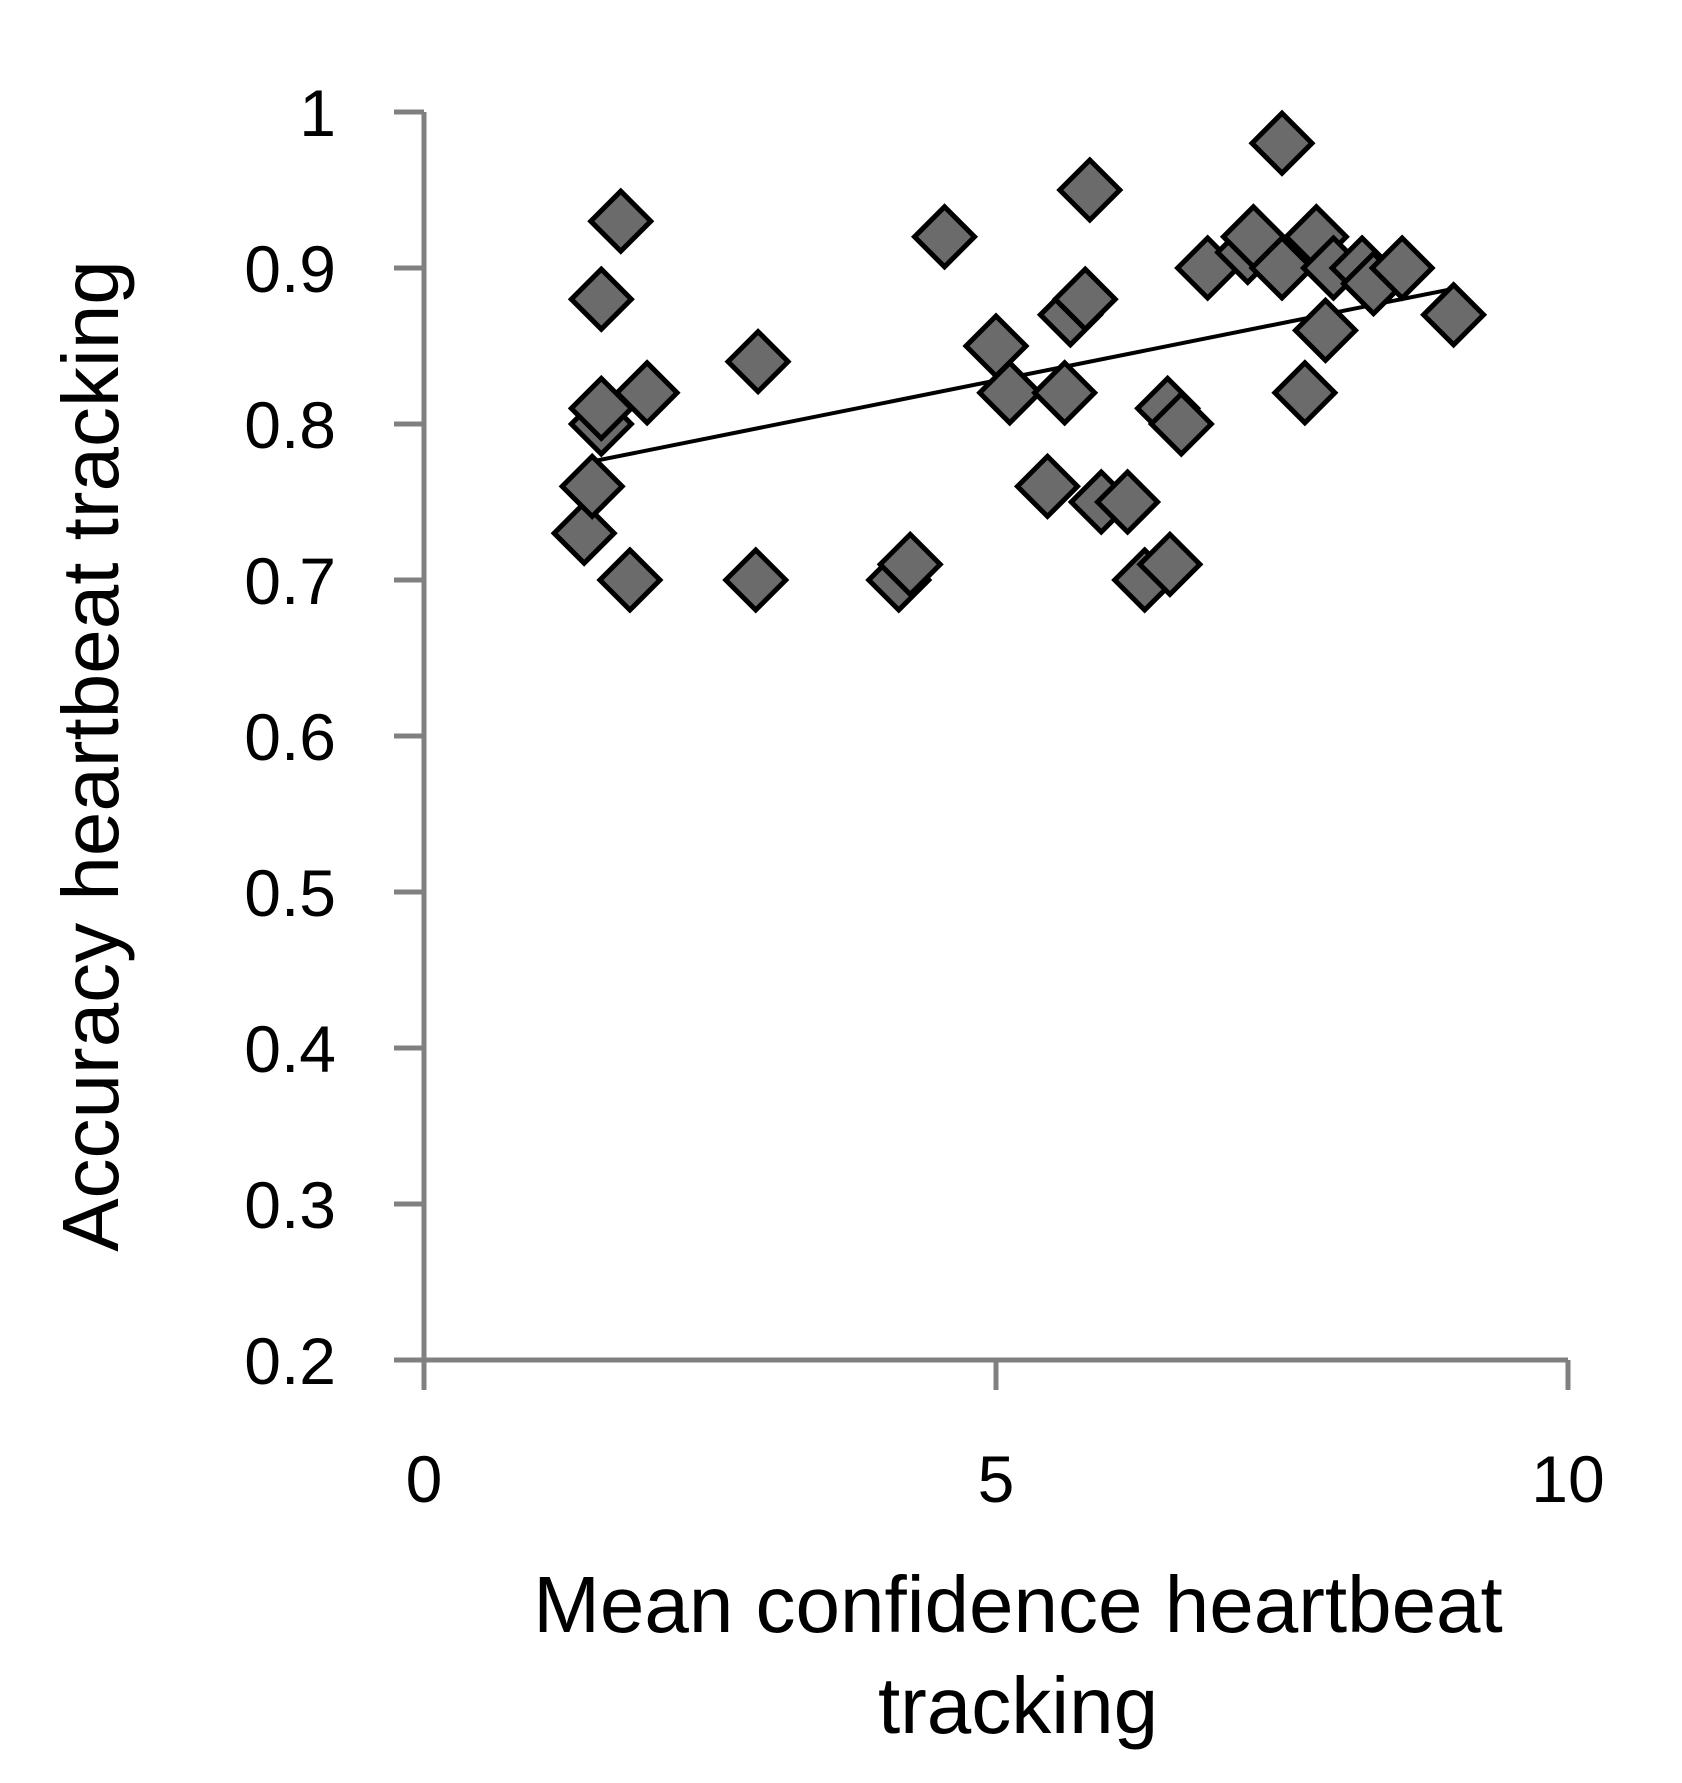 The image size is (1682, 1783). Describe the element at coordinates (290, 1205) in the screenshot. I see `y-tick-label: 0.3` at that location.